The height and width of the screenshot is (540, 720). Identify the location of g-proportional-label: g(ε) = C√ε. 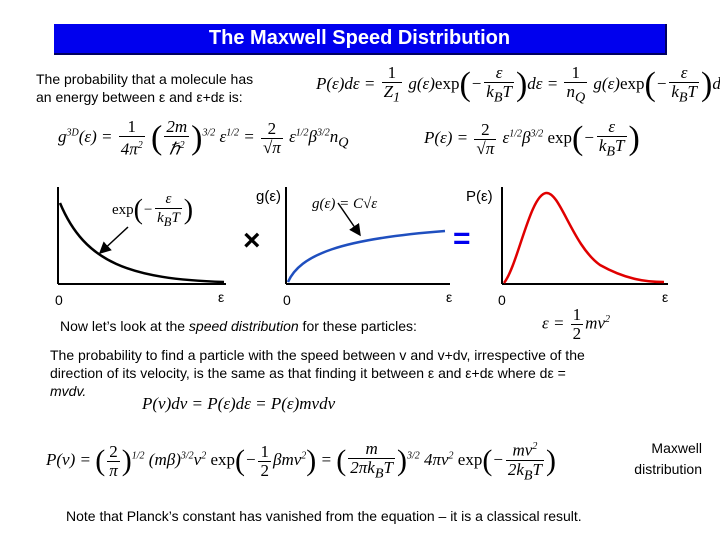
(345, 204).